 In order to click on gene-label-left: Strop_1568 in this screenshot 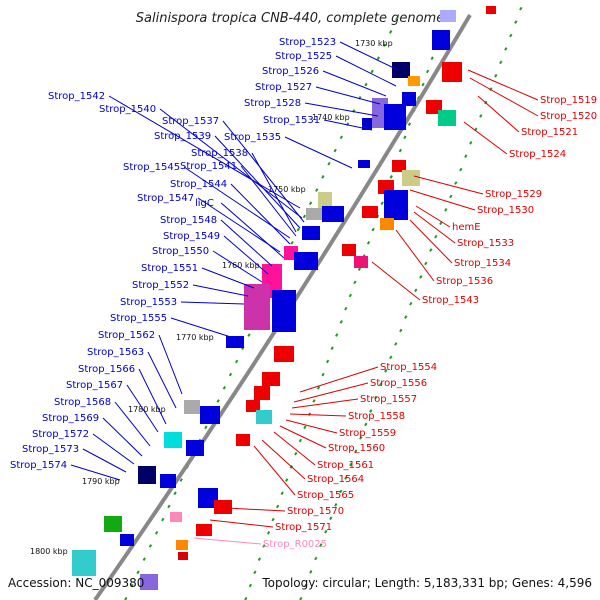, I will do `click(82, 402)`.